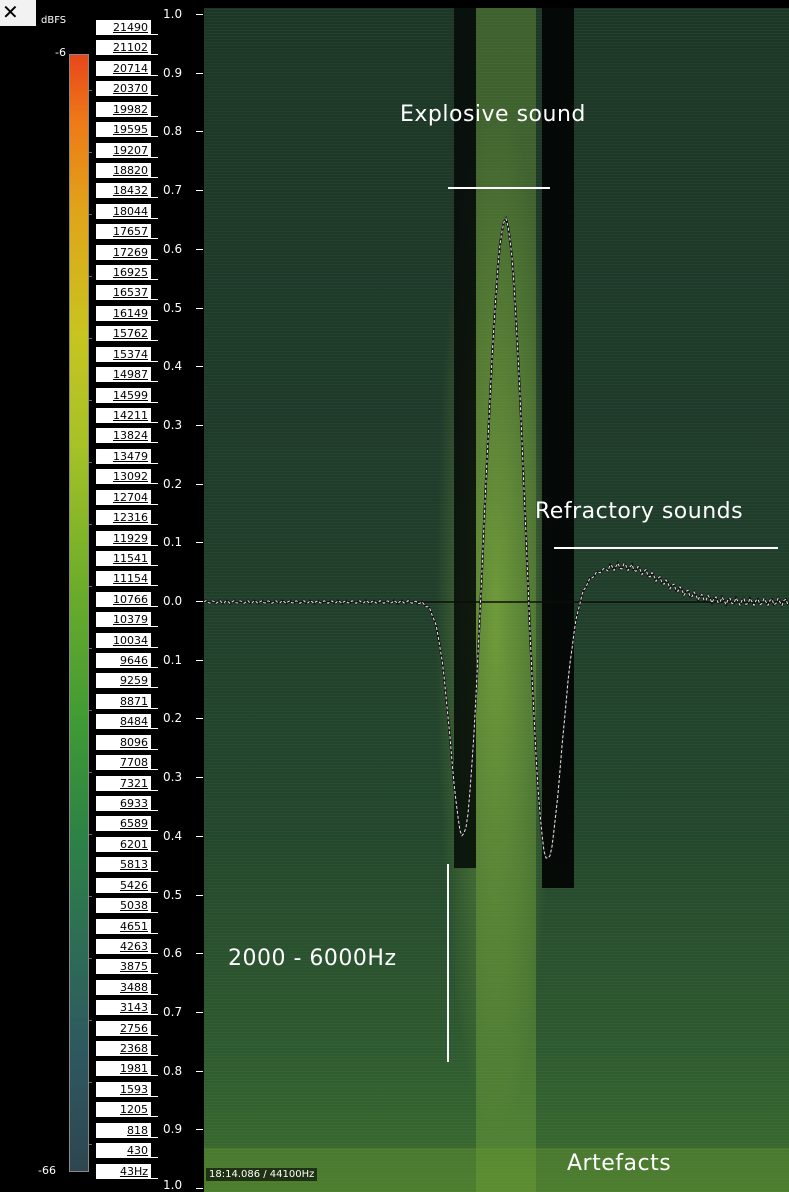 The image size is (789, 1192). Describe the element at coordinates (506, 600) in the screenshot. I see `energy-band` at that location.